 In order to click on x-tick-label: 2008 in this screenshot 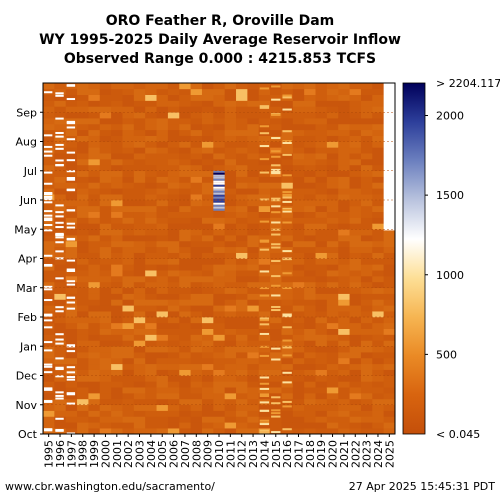, I will do `click(196, 454)`.